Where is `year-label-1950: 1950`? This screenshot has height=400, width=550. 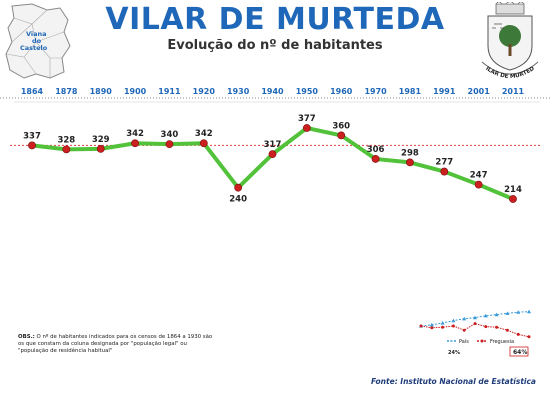 year-label-1950: 1950 is located at coordinates (307, 91).